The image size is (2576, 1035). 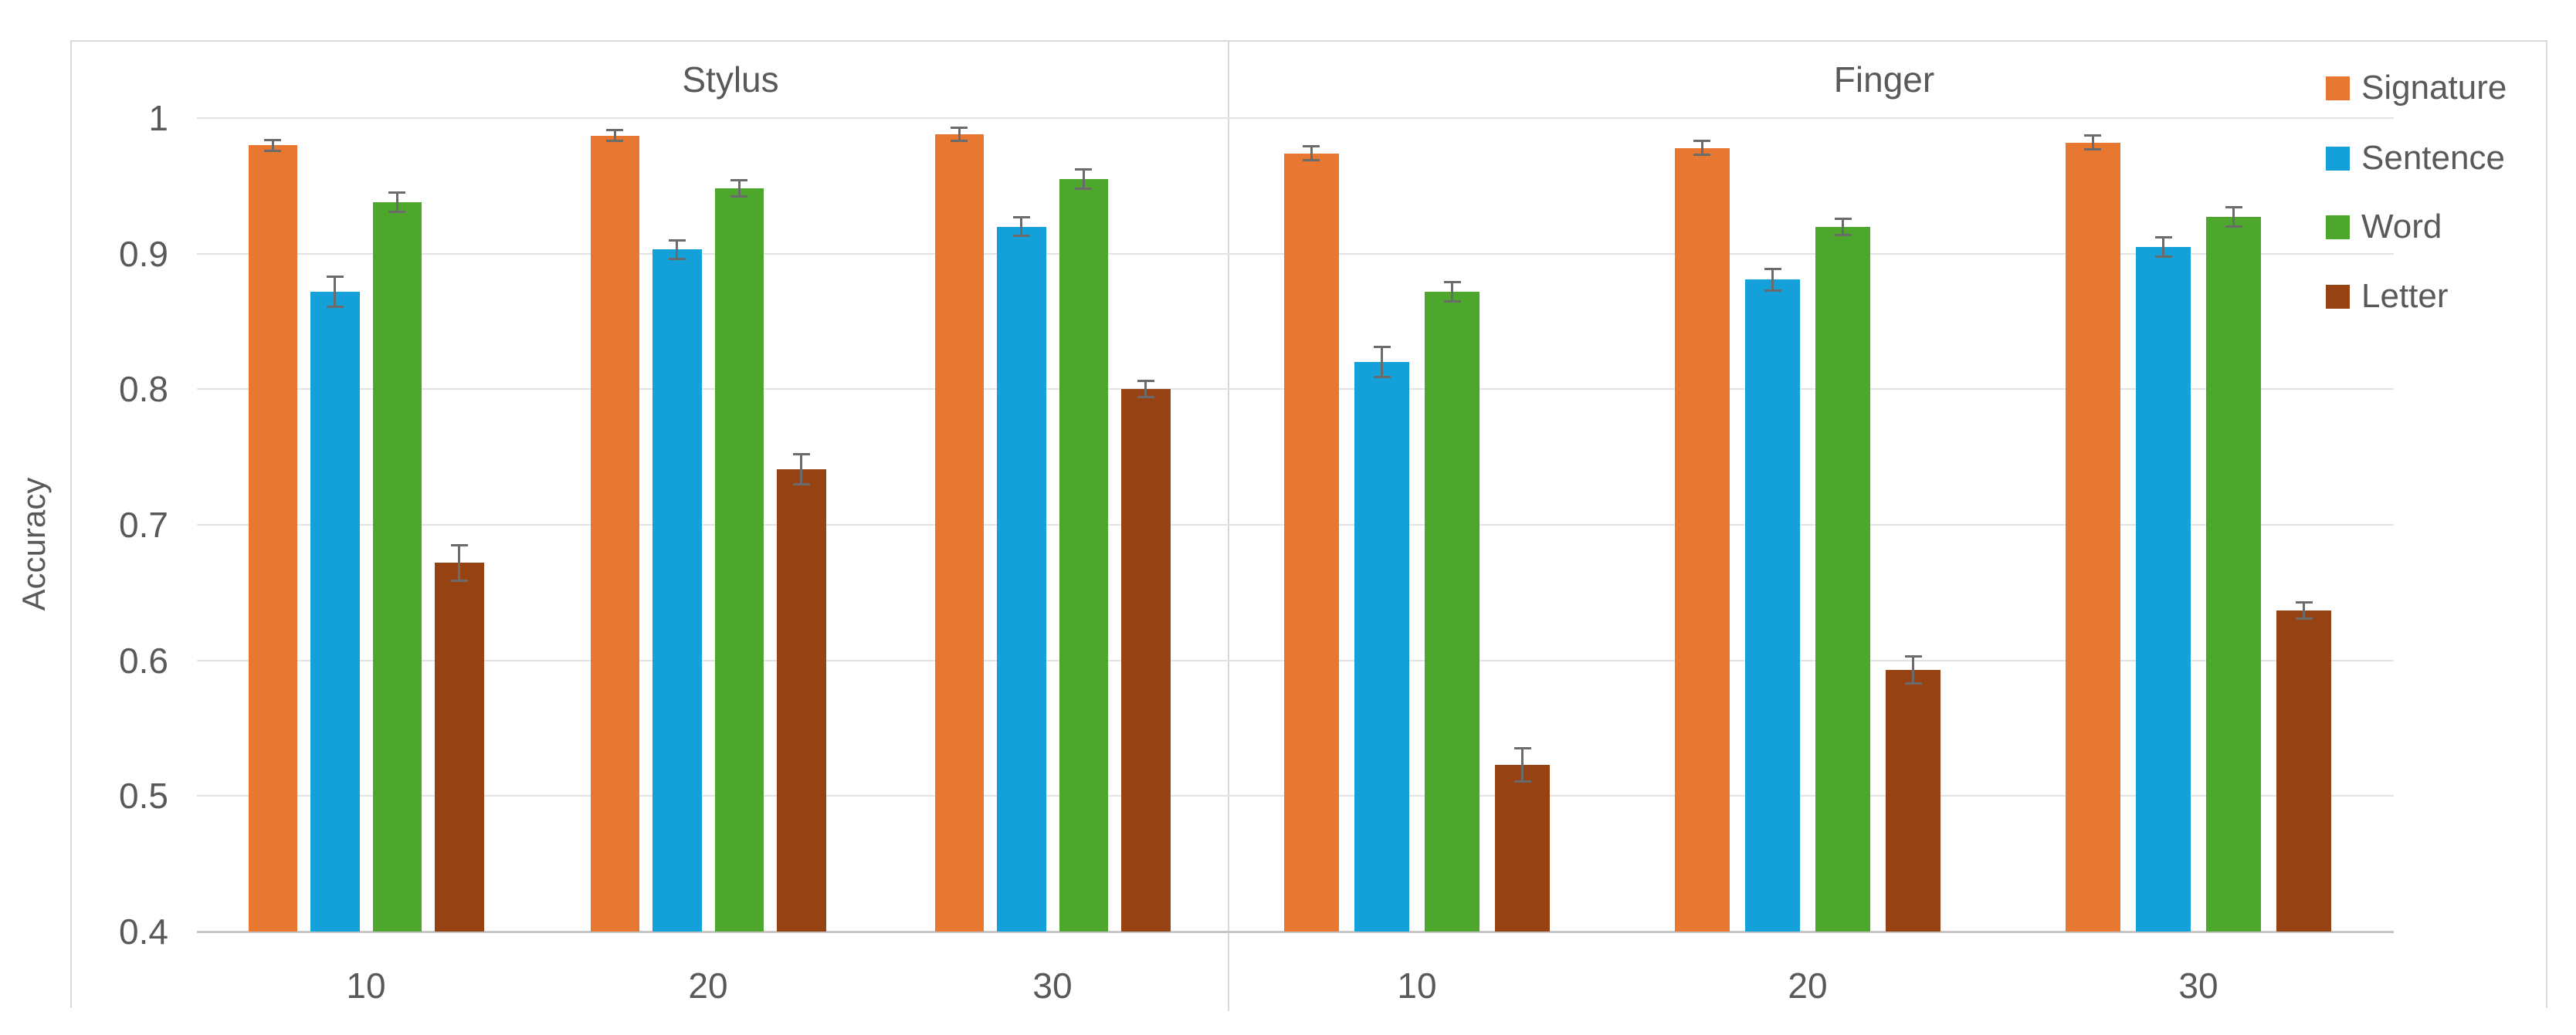 I want to click on y-axis-title: Accuracy, so click(x=33, y=544).